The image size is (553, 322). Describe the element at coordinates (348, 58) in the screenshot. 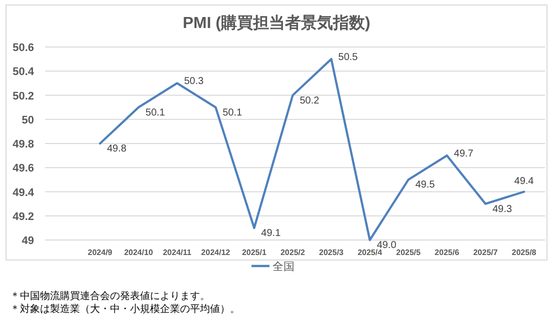

I see `data-label: 50.5` at that location.